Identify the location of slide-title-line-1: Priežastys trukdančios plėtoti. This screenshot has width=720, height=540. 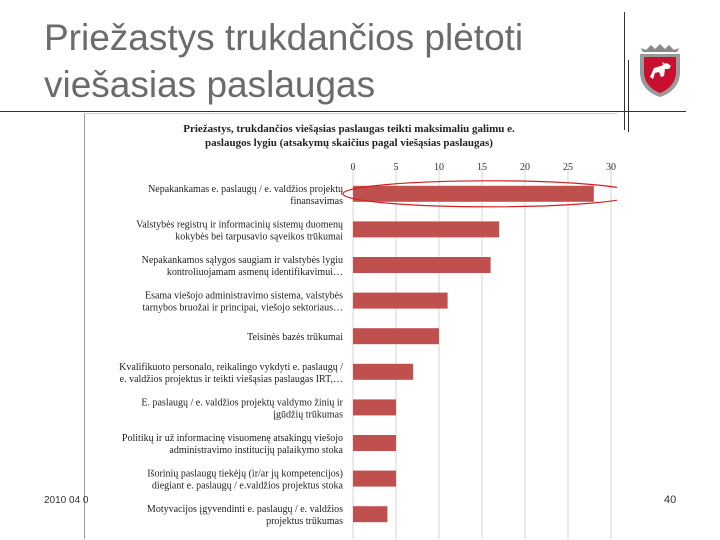
(284, 37).